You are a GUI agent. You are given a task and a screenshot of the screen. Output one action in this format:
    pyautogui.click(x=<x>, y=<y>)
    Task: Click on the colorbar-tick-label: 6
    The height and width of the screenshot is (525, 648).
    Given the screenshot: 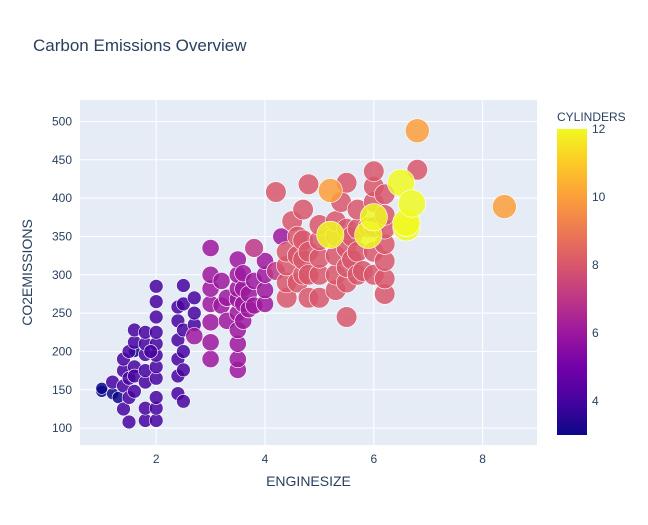 What is the action you would take?
    pyautogui.click(x=595, y=333)
    